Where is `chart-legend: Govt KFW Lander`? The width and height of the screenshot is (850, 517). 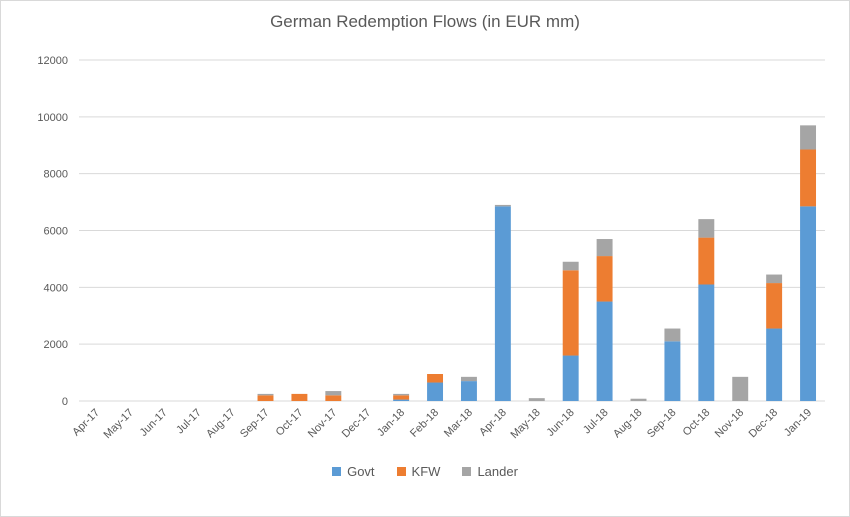 chart-legend: Govt KFW Lander is located at coordinates (425, 471).